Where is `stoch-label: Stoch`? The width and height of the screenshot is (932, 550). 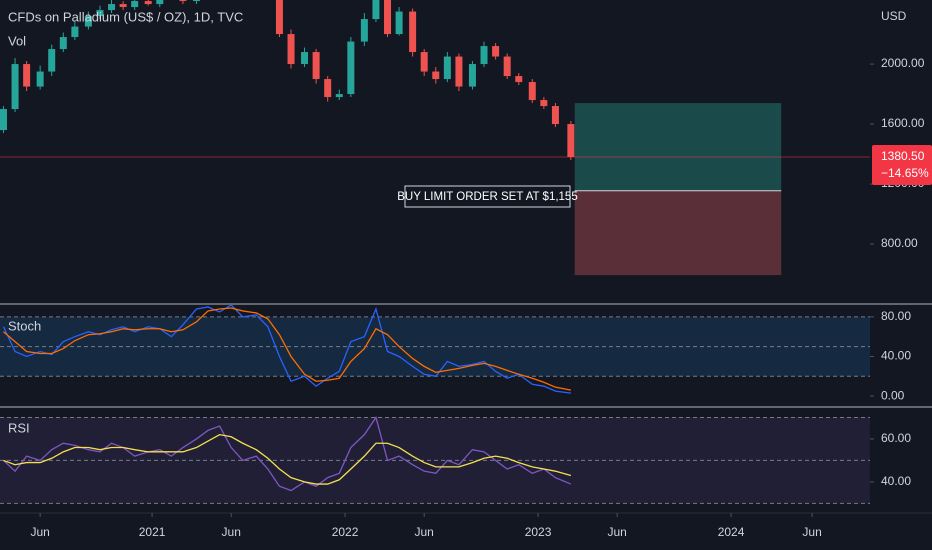 stoch-label: Stoch is located at coordinates (24, 325).